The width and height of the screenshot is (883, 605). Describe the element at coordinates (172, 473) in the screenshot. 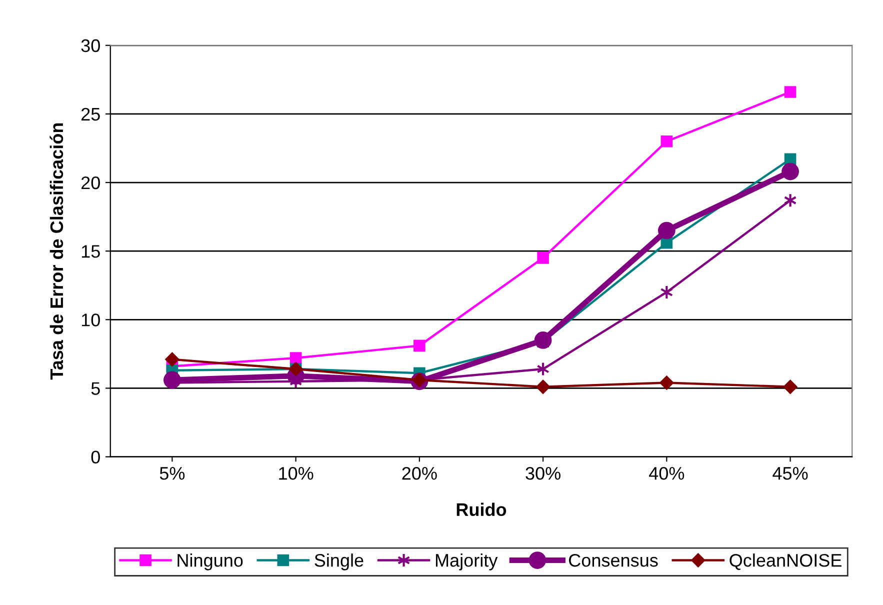

I see `x-tick-label: 5%` at that location.